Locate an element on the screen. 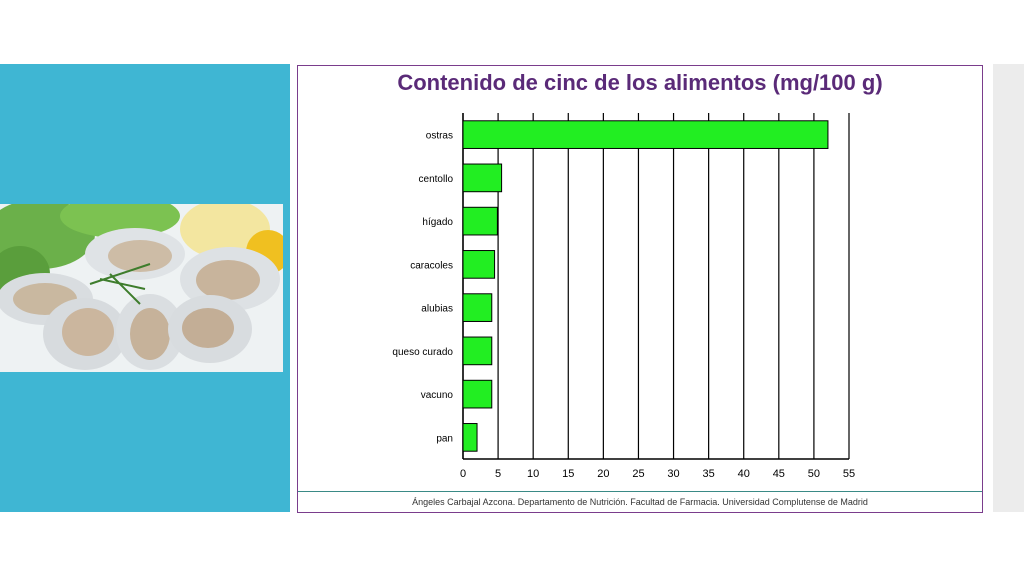 The width and height of the screenshot is (1024, 576). oysters-photo is located at coordinates (141, 288).